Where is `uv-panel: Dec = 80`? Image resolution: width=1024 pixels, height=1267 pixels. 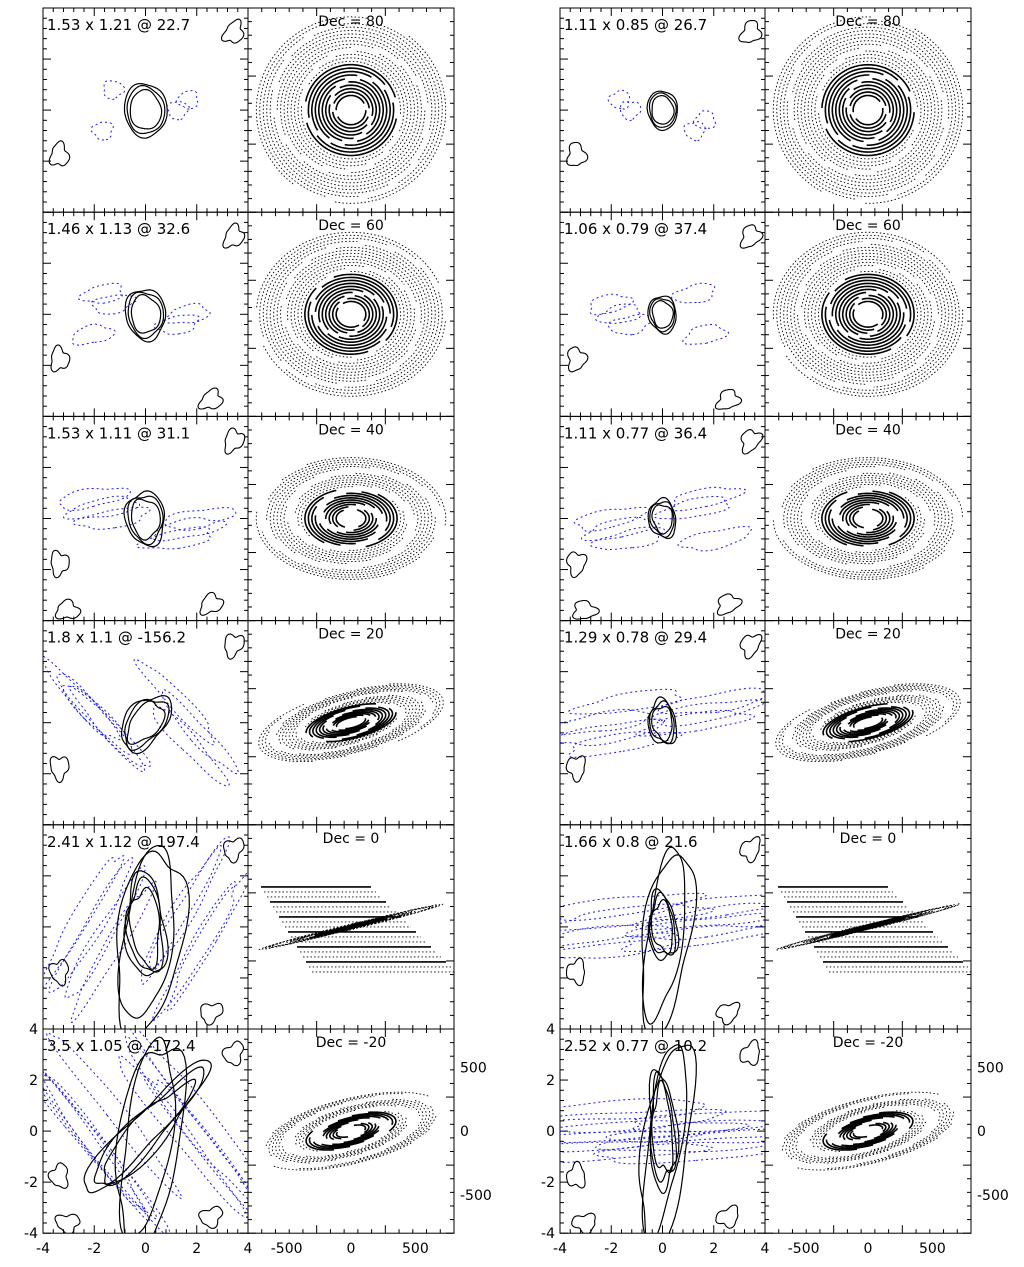 uv-panel: Dec = 80 is located at coordinates (868, 110).